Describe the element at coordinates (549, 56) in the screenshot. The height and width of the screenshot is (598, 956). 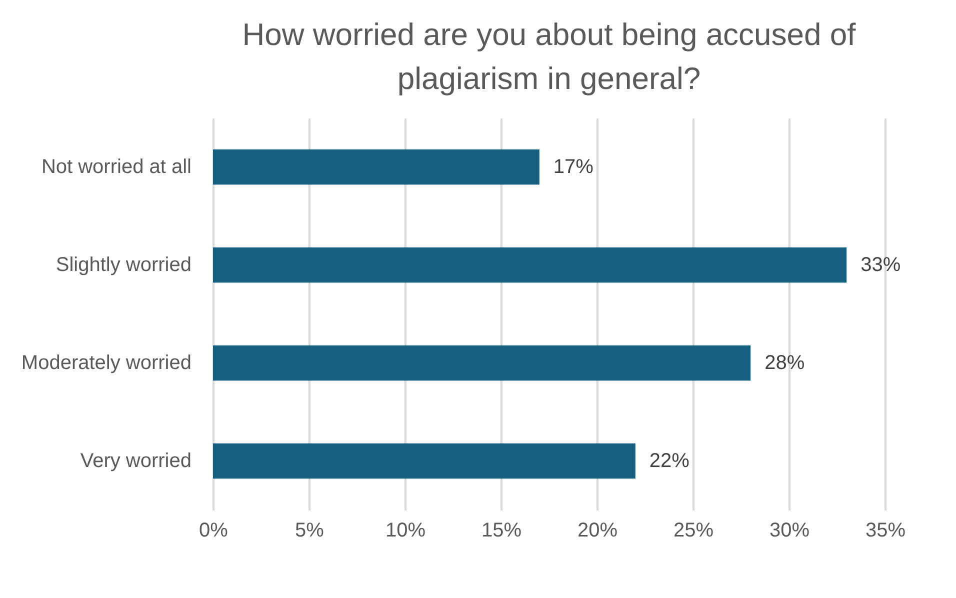
I see `chart-title: How worried are you about being accused of plagiarism in general?` at that location.